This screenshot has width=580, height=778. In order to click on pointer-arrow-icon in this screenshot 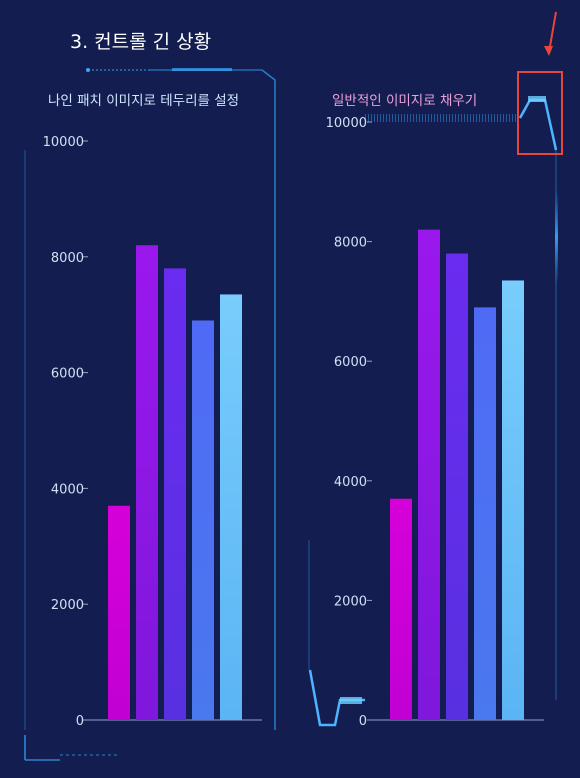, I will do `click(552, 32)`.